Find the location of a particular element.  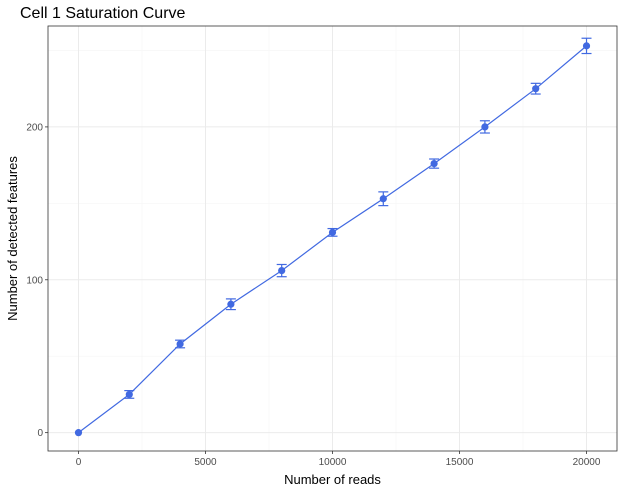

x-tick-label: 20000 is located at coordinates (587, 462).